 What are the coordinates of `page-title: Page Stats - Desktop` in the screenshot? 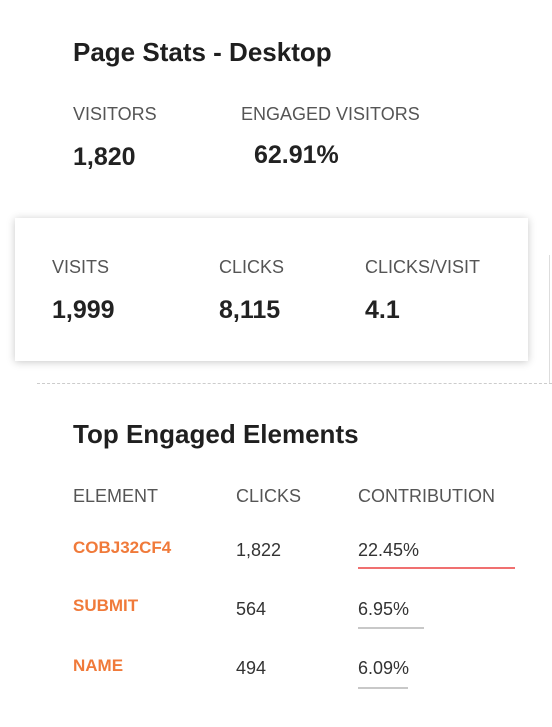 It's located at (202, 52).